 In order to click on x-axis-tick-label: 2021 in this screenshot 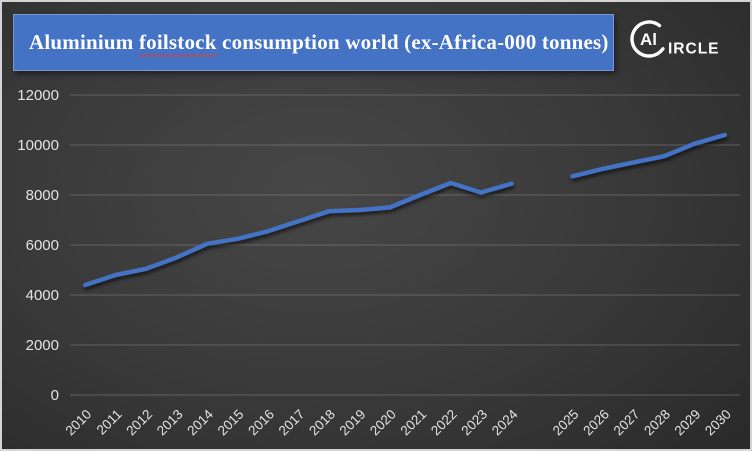, I will do `click(413, 423)`.